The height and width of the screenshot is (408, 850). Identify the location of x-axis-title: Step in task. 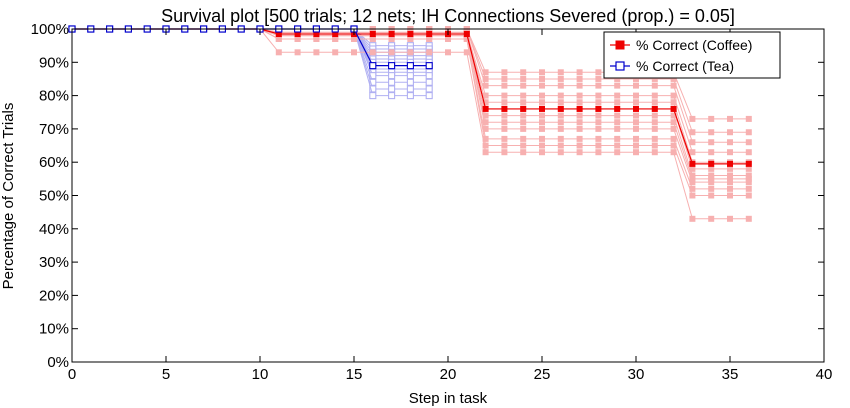
(448, 398).